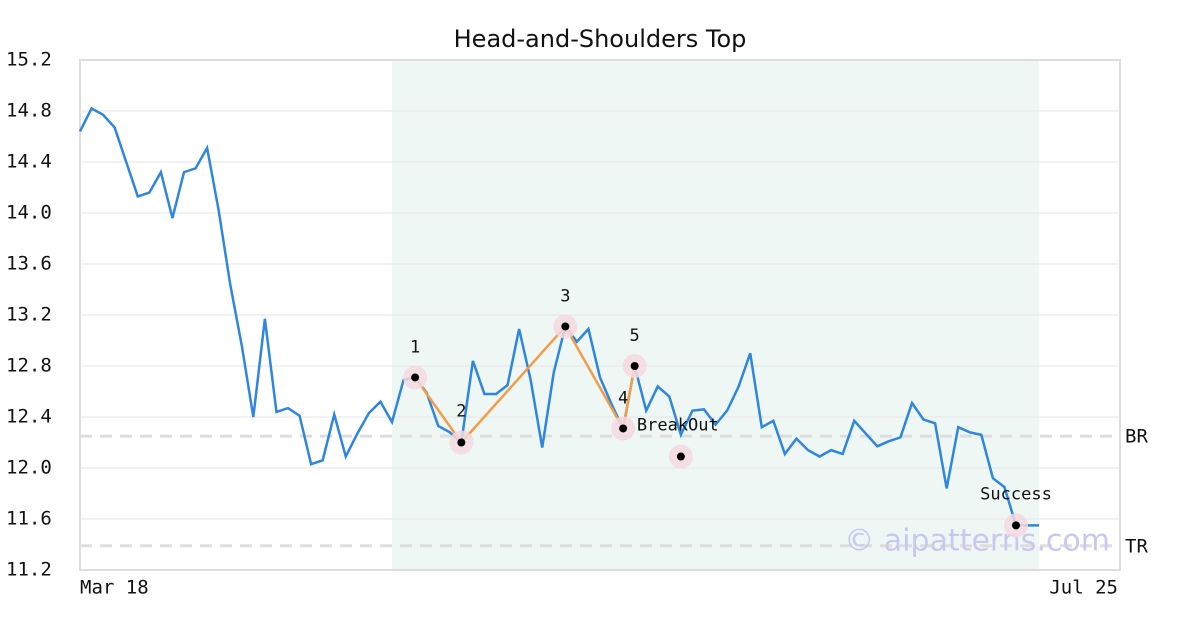 The image size is (1200, 630). Describe the element at coordinates (600, 39) in the screenshot. I see `chart-title: Head-and-Shoulders Top` at that location.